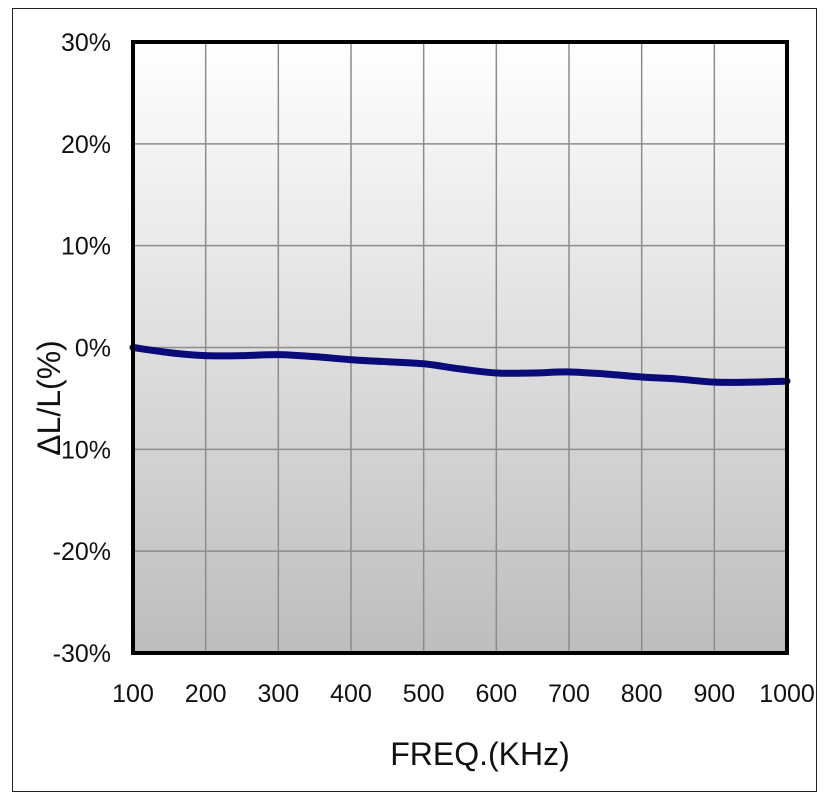  I want to click on y-tick-label: -30%, so click(82, 654).